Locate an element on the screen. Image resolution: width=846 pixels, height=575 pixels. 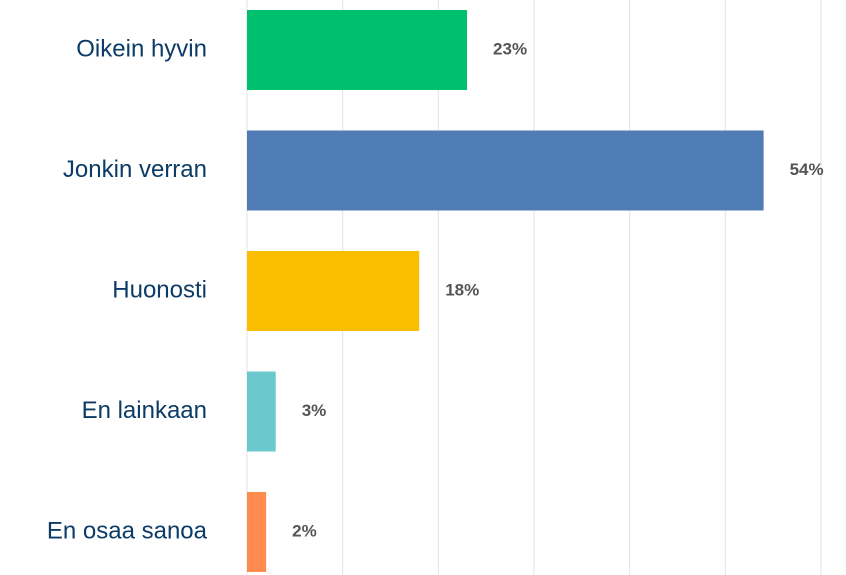
value-label: 3% is located at coordinates (314, 410).